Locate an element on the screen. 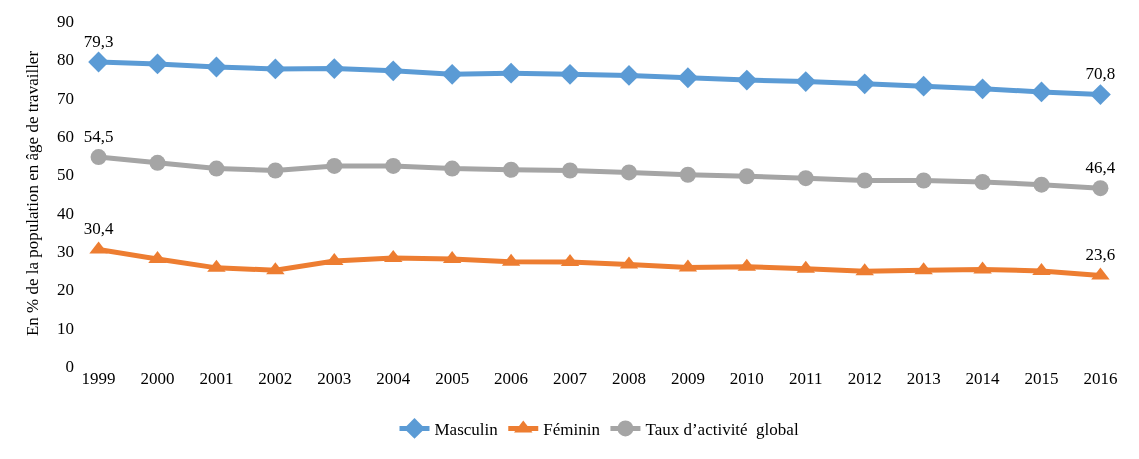 Image resolution: width=1139 pixels, height=459 pixels. y-tick-label: 40 is located at coordinates (65, 213).